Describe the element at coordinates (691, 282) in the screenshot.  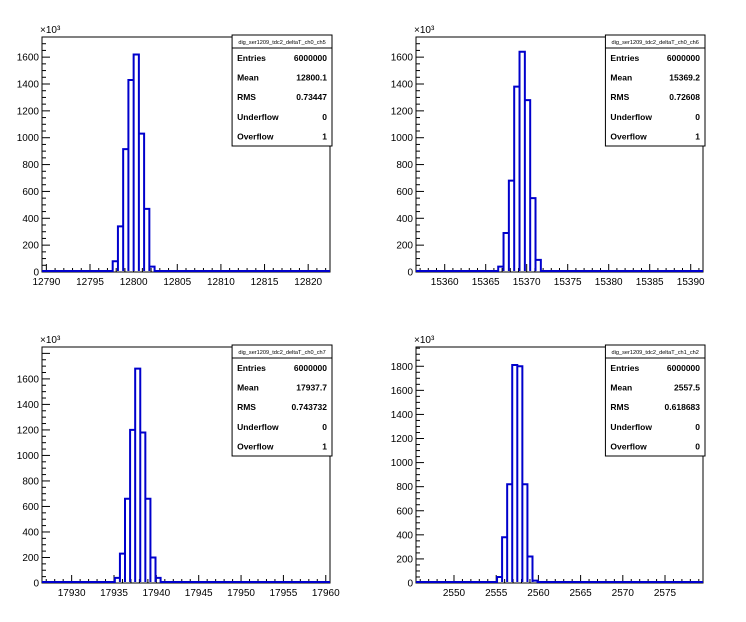
I see `x-tick-label: 15390` at that location.